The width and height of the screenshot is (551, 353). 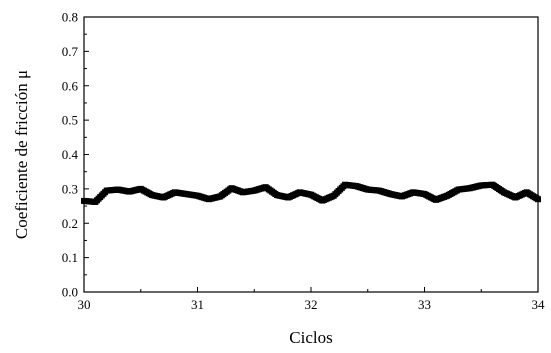 What do you see at coordinates (310, 337) in the screenshot?
I see `x-axis-title: Ciclos` at bounding box center [310, 337].